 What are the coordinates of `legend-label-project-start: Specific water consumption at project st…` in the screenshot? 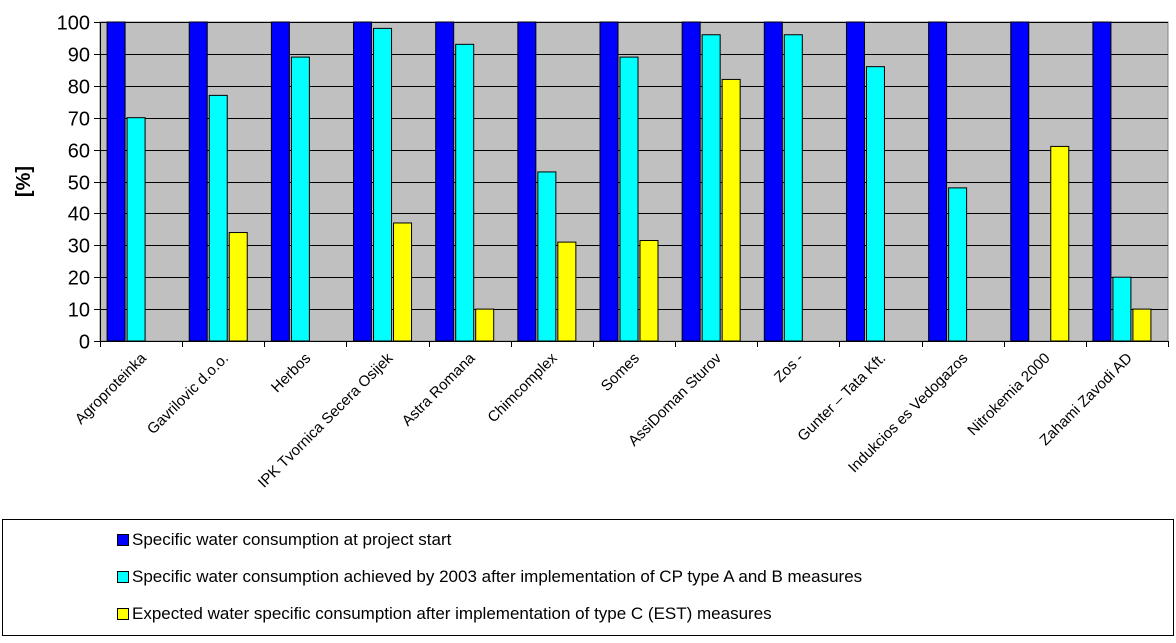 It's located at (292, 539).